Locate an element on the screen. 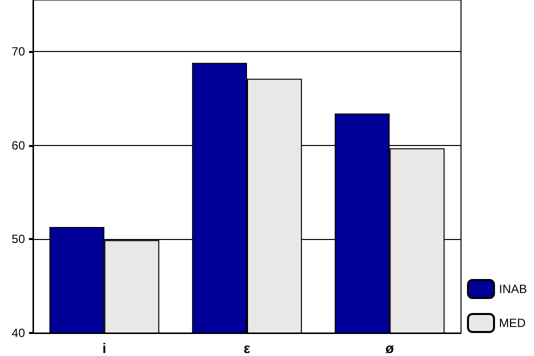 This screenshot has height=356, width=534. x-tick-label: ε is located at coordinates (247, 348).